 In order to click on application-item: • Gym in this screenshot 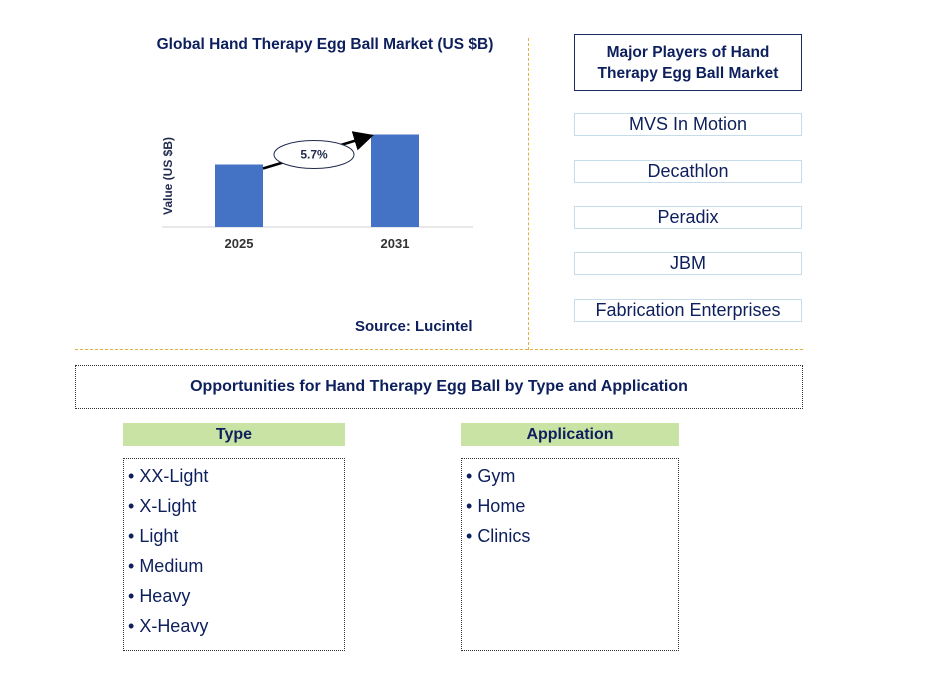, I will do `click(491, 476)`.